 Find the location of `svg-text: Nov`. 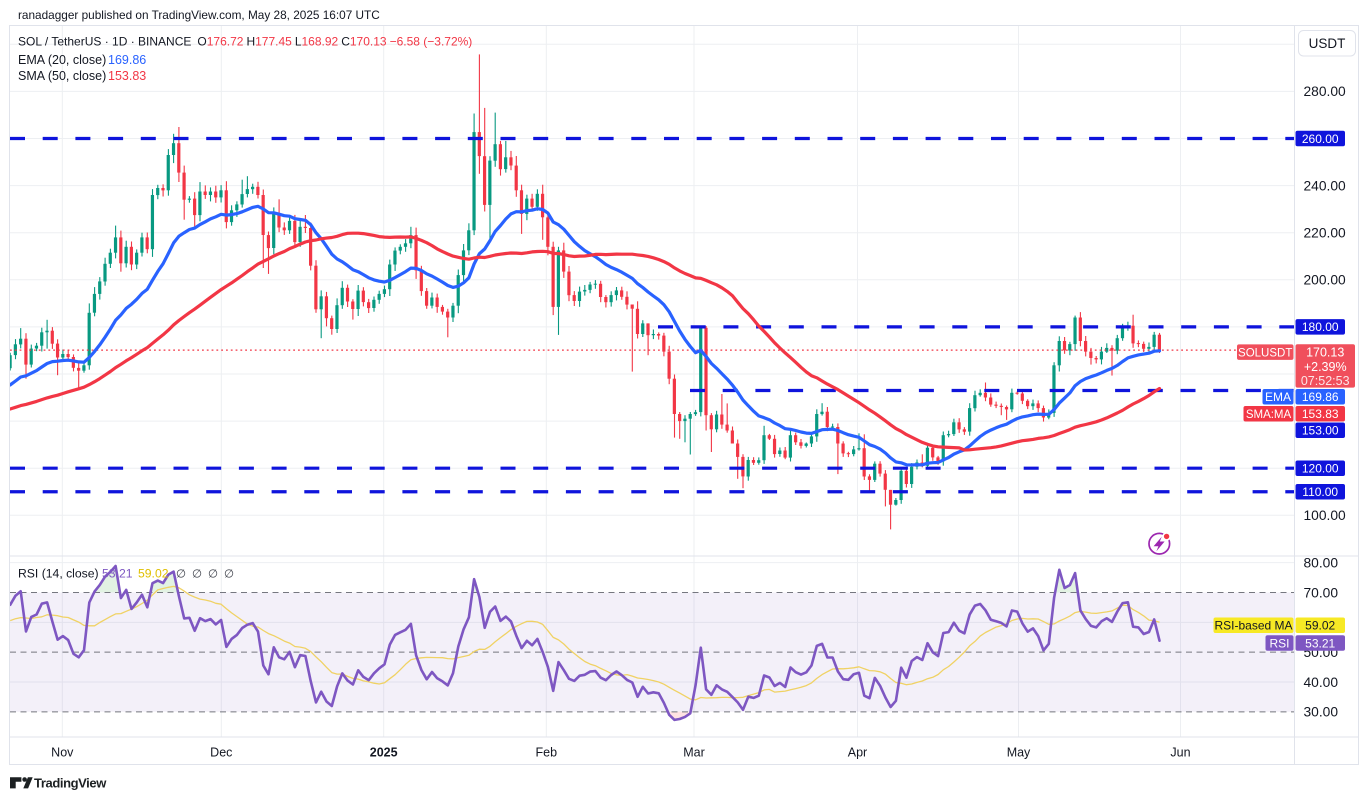

svg-text: Nov is located at coordinates (62, 753).